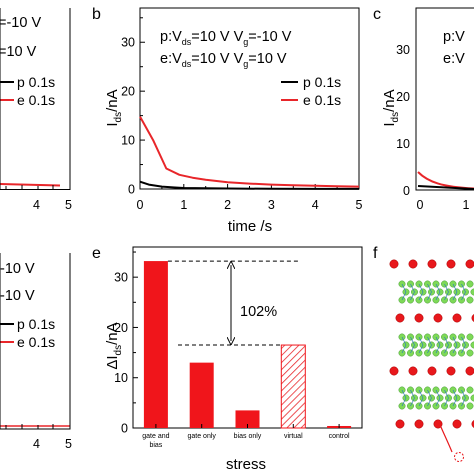  What do you see at coordinates (183, 205) in the screenshot?
I see `panel-b-xtick-label: 1` at bounding box center [183, 205].